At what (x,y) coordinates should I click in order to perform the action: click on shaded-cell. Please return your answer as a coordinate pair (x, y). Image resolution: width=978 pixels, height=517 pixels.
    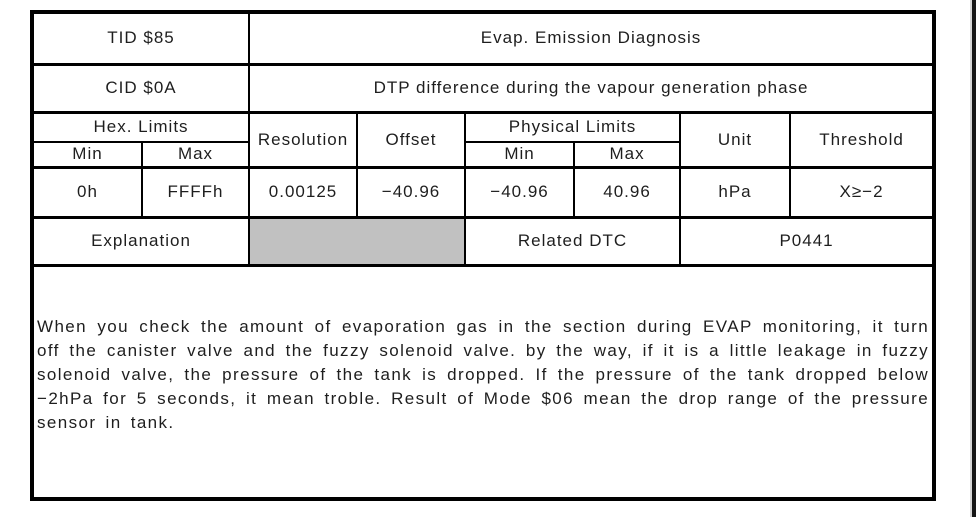
    Looking at the image, I should click on (357, 240).